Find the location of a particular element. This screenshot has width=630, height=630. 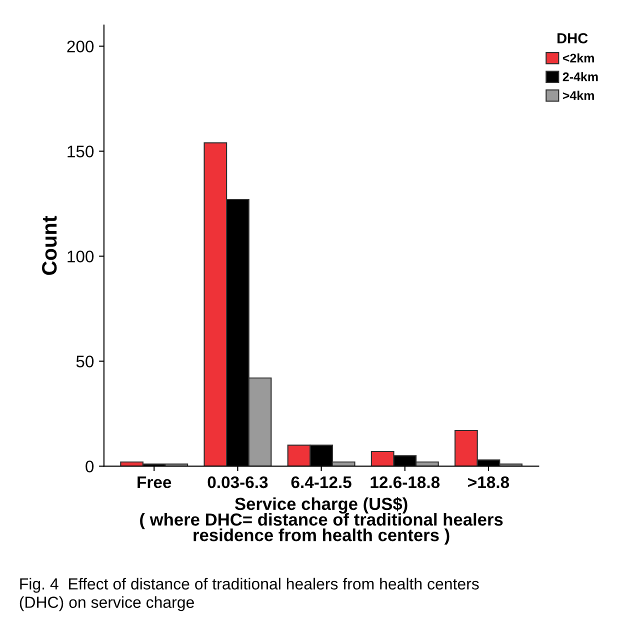

y-tick-label: 100 is located at coordinates (81, 256).